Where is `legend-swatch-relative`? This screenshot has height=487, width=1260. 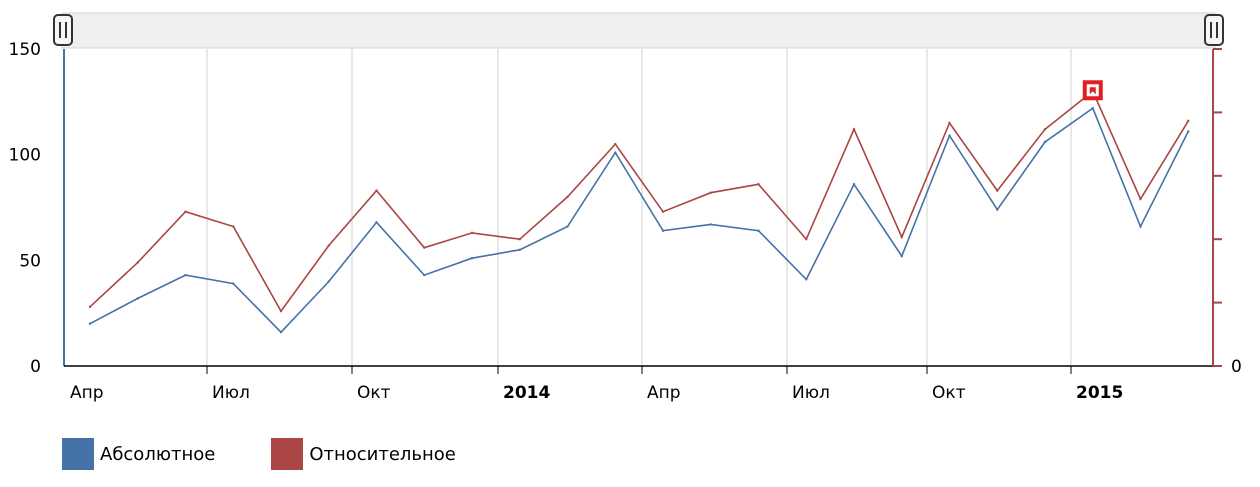
legend-swatch-relative is located at coordinates (287, 454).